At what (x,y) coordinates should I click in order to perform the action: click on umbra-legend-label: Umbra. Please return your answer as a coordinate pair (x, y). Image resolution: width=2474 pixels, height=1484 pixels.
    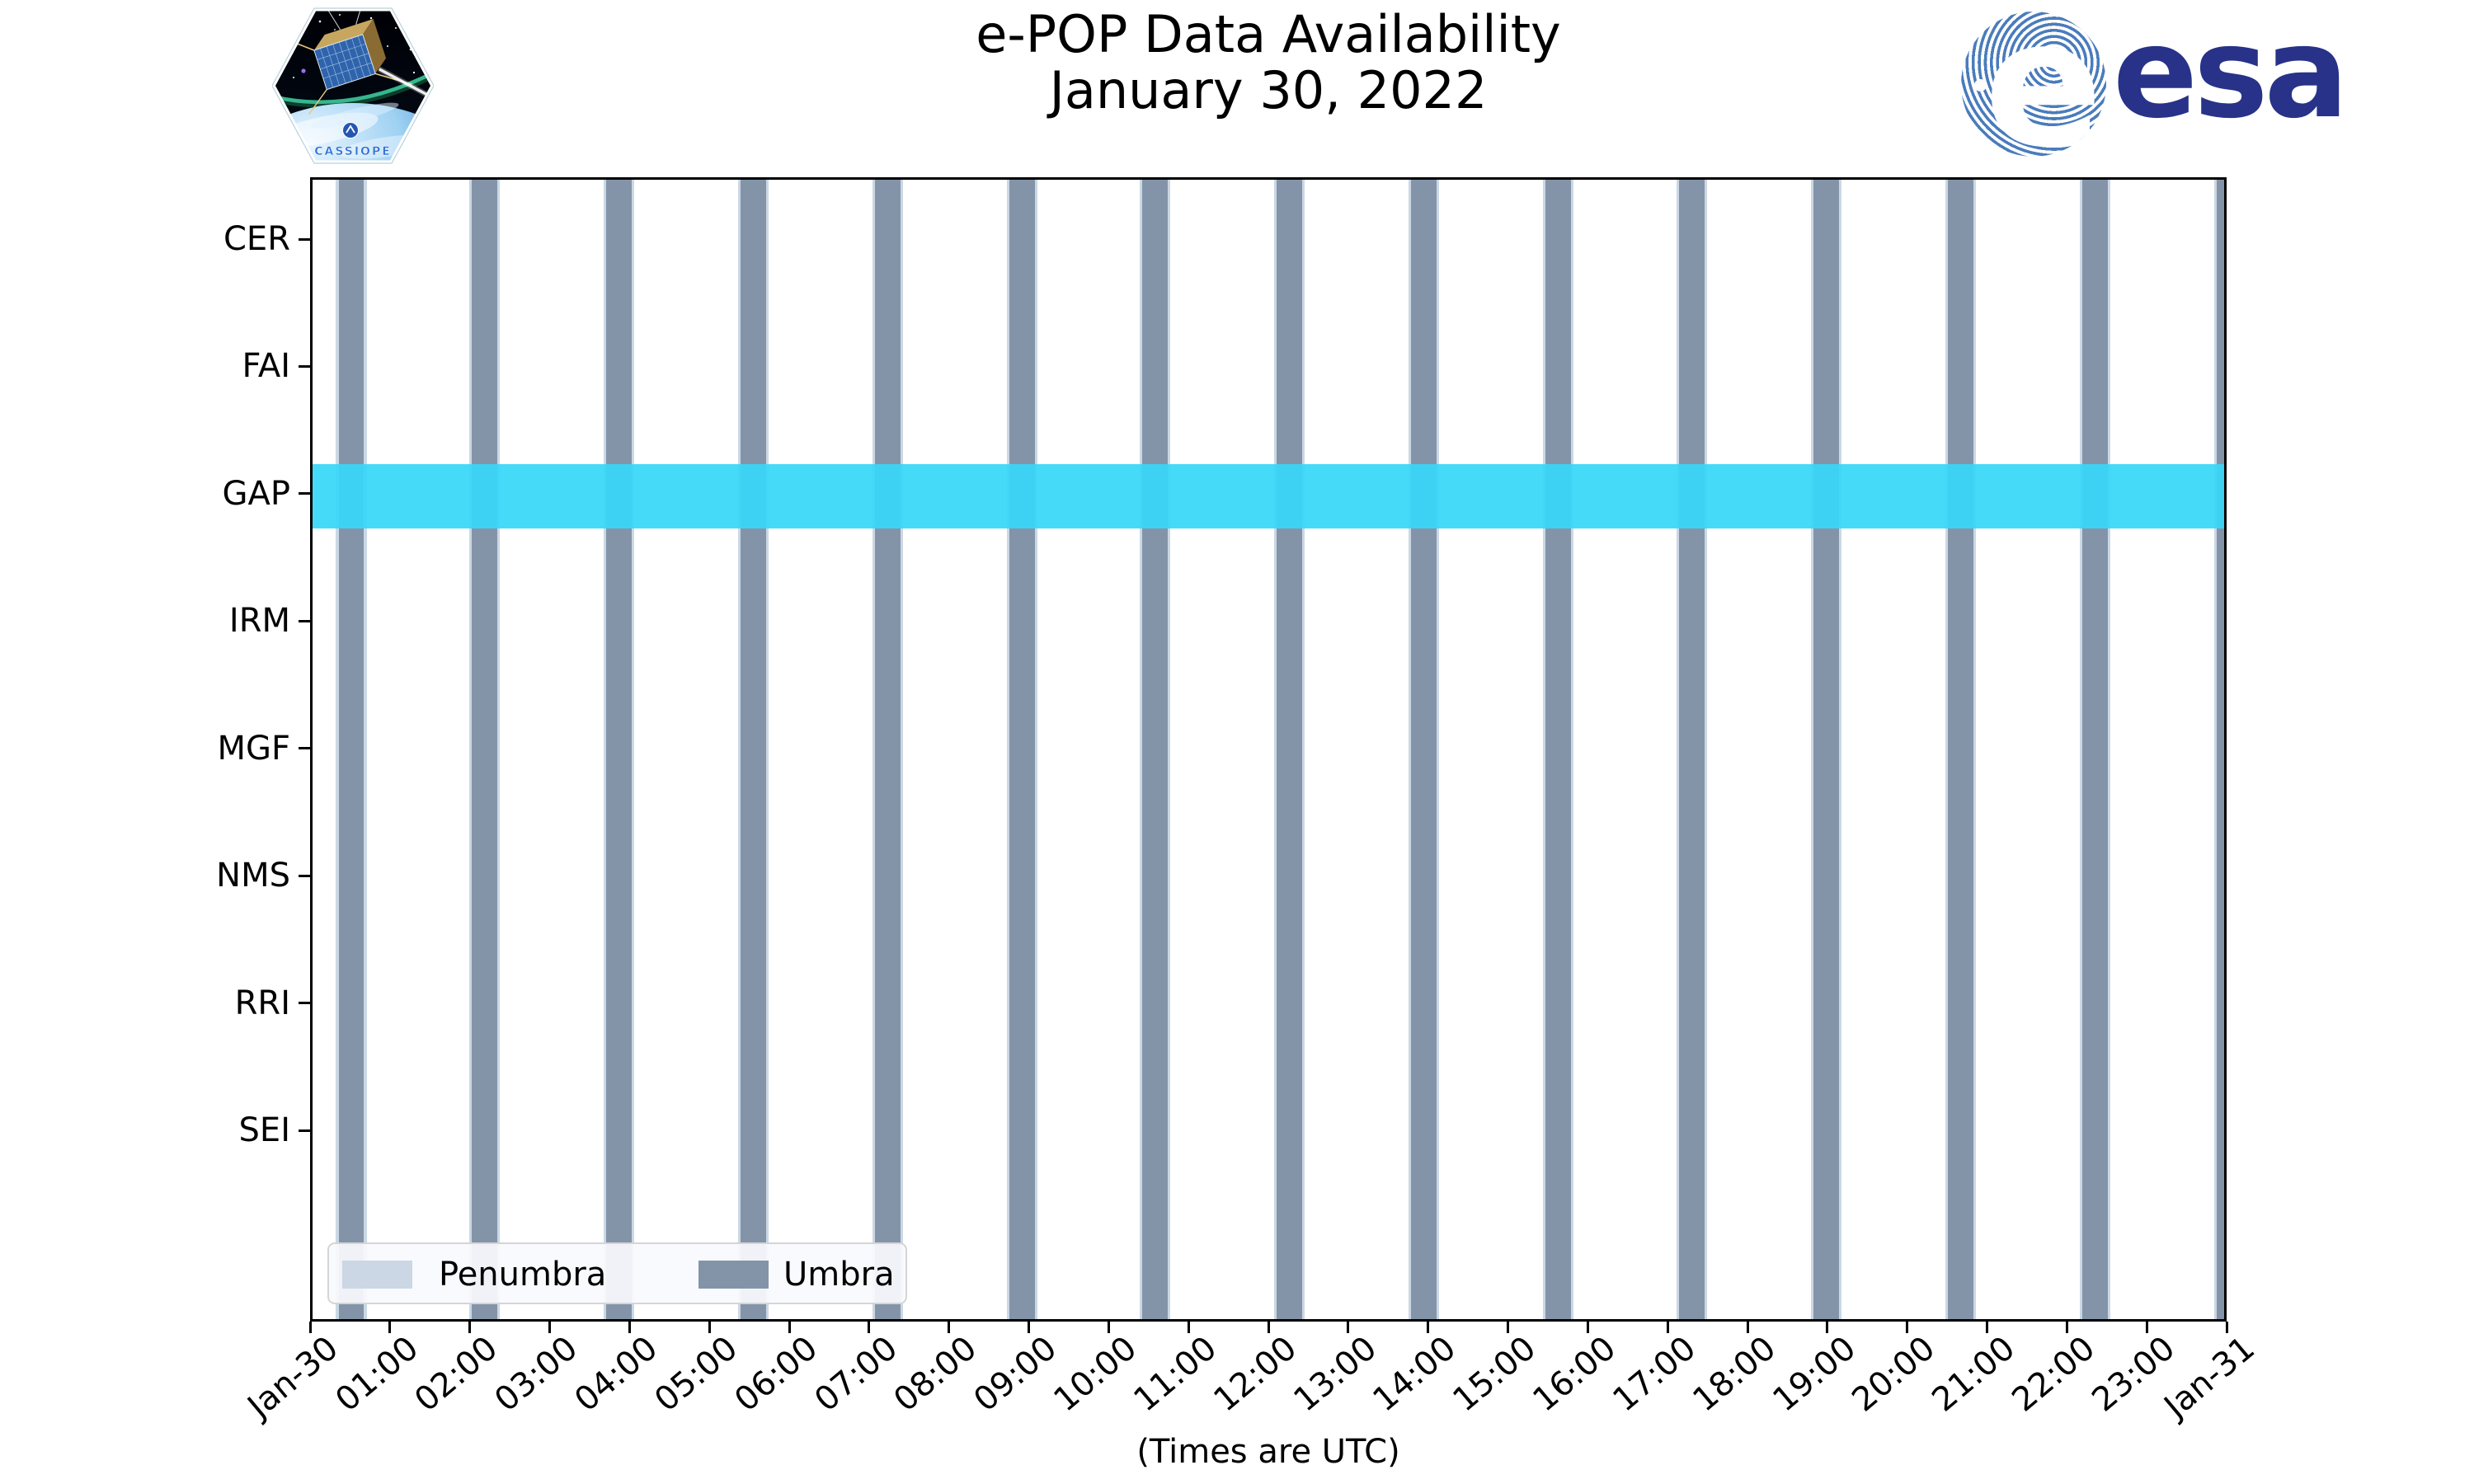
    Looking at the image, I should click on (839, 1275).